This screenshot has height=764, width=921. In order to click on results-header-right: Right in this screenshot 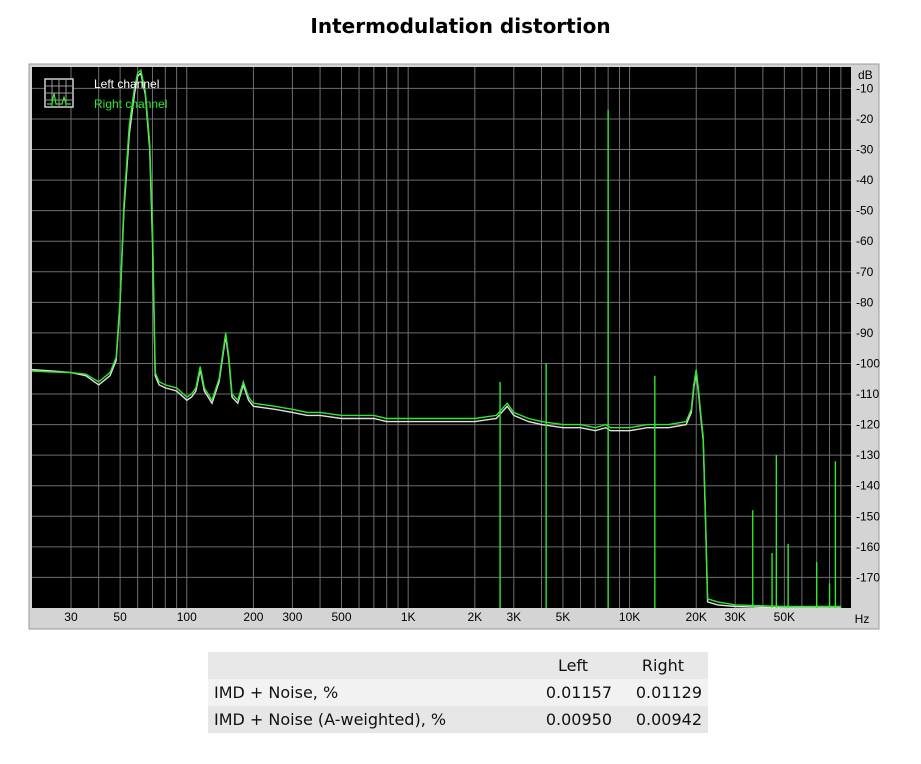, I will do `click(663, 665)`.